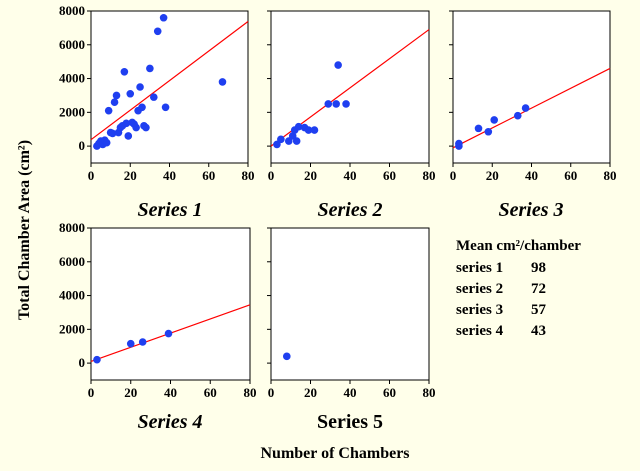  I want to click on panel-title: Series 5, so click(350, 422).